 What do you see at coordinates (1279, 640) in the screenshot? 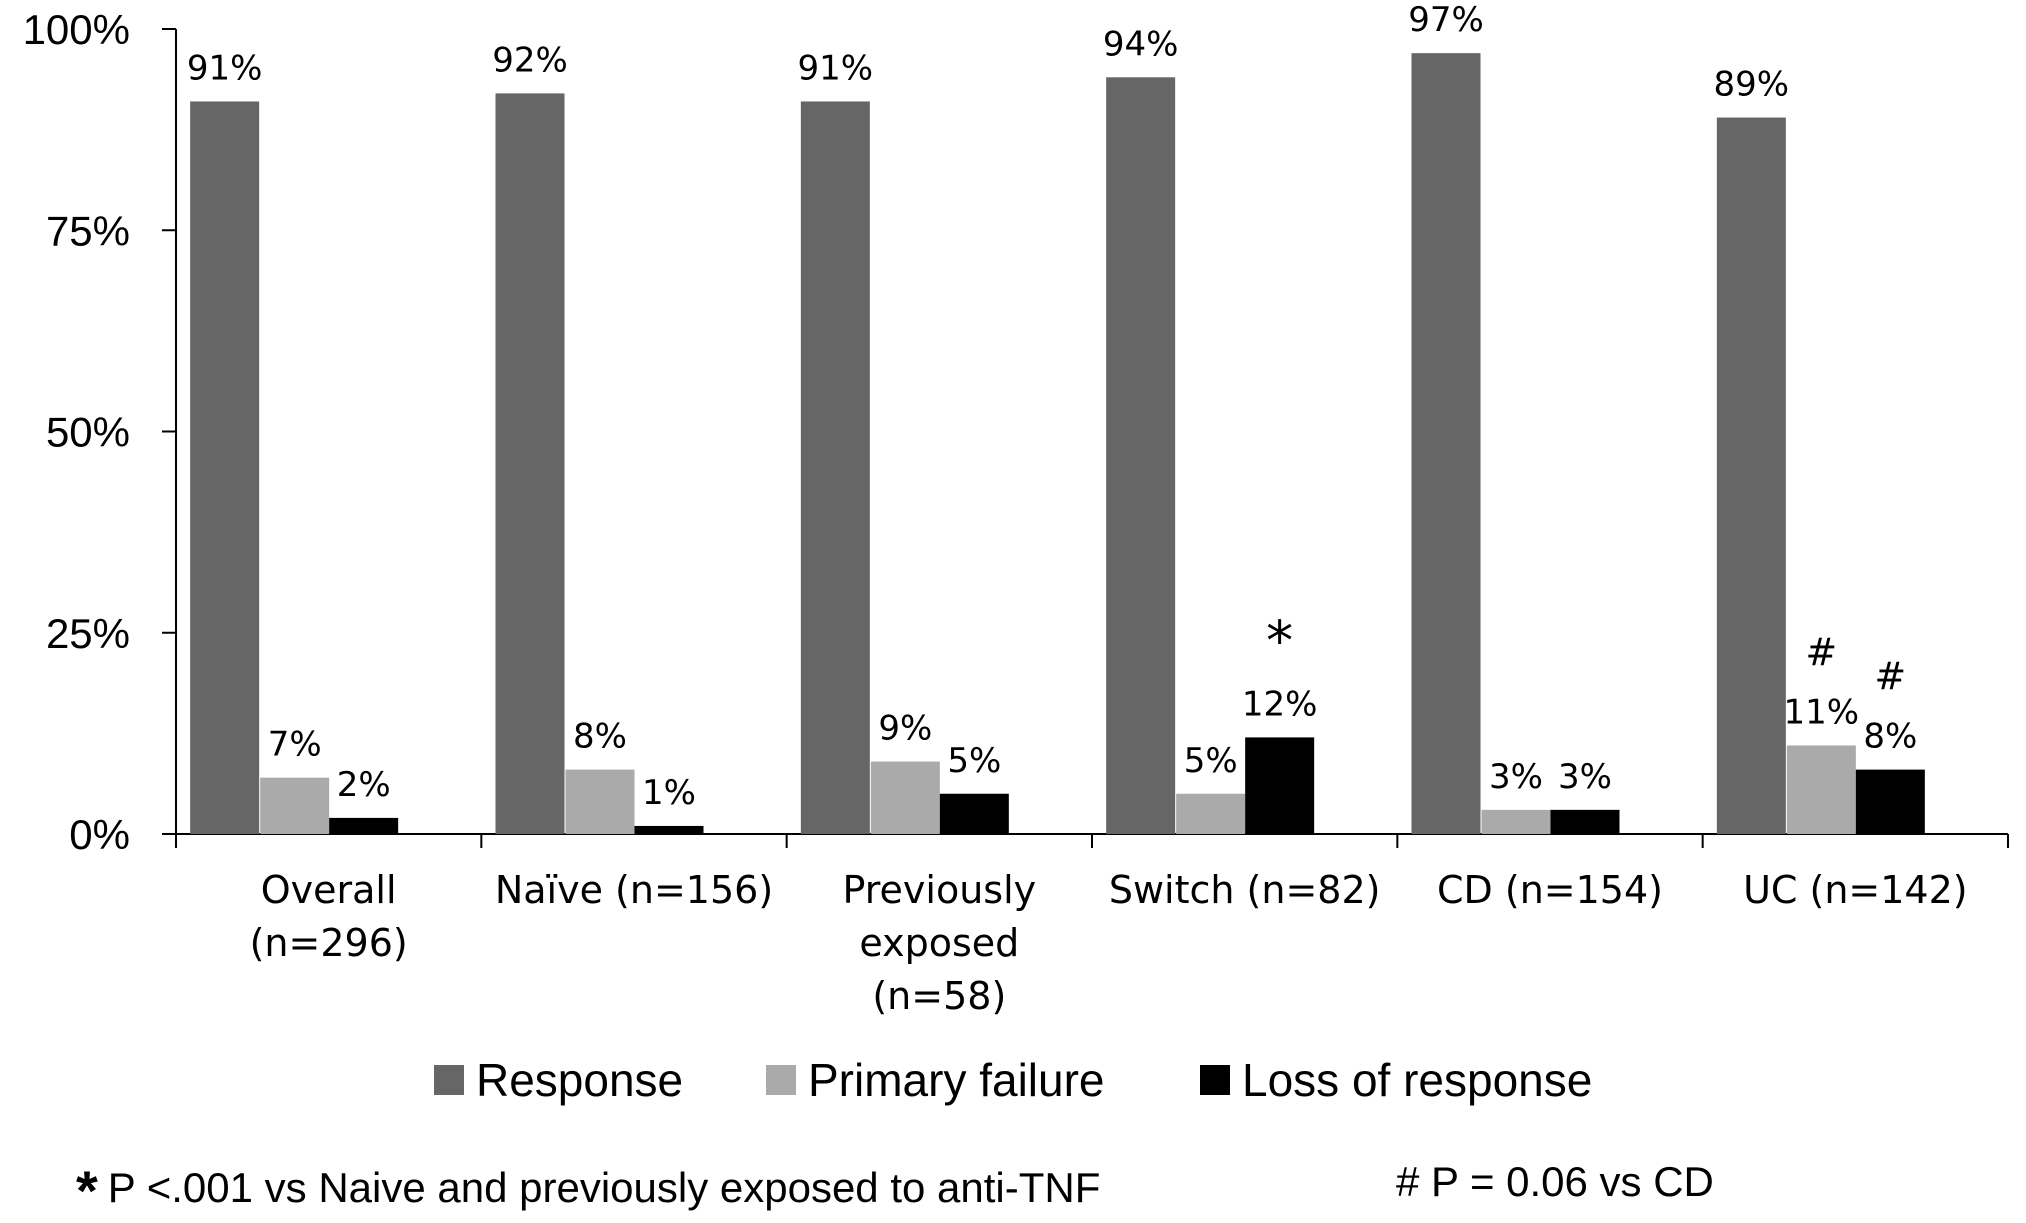
I see `significance-star: *` at bounding box center [1279, 640].